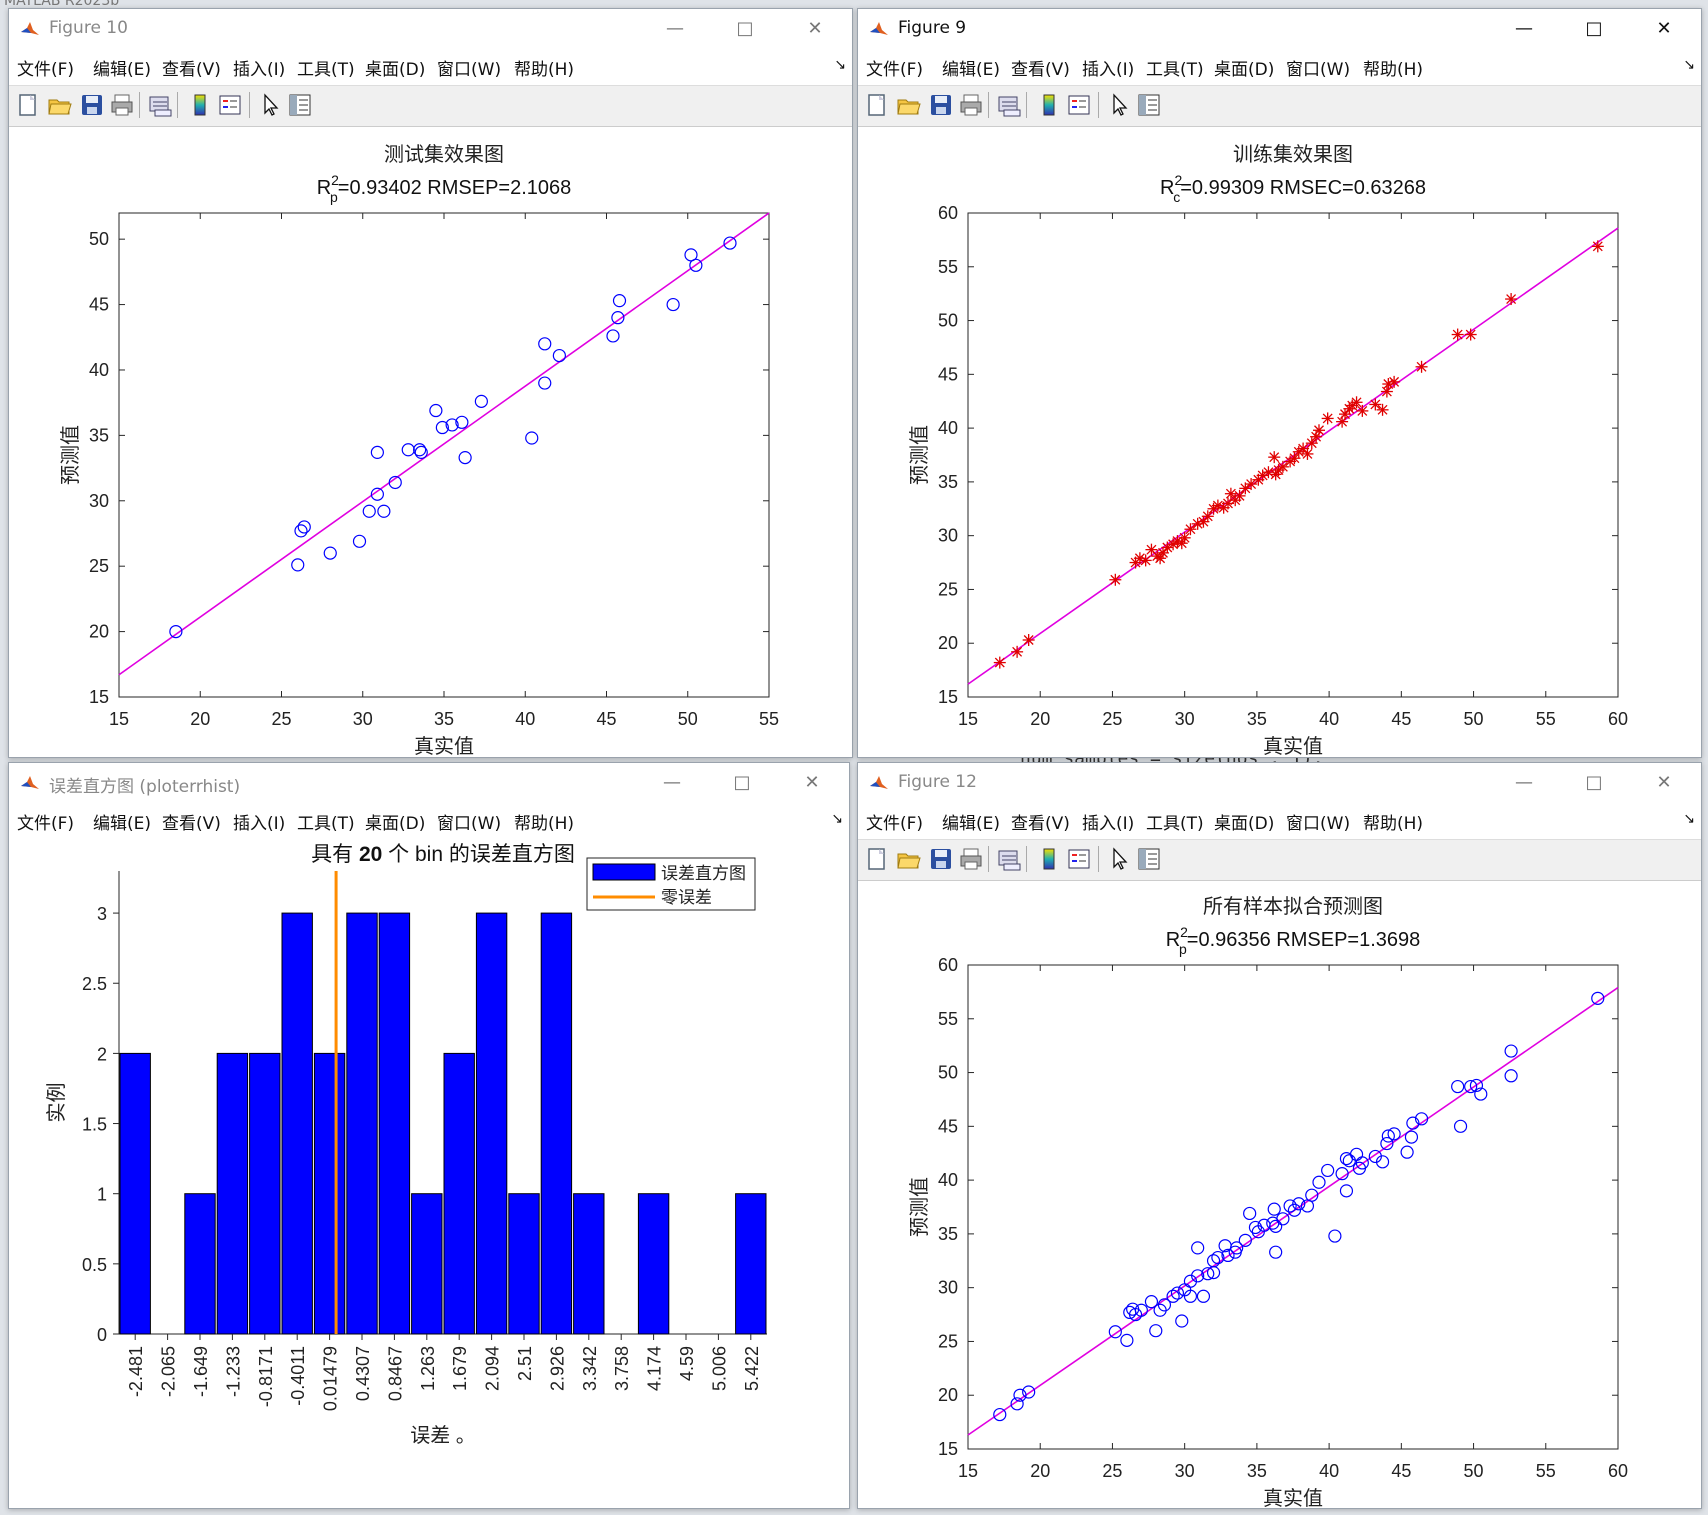  What do you see at coordinates (94, 1265) in the screenshot?
I see `y-tick-label: 0.5` at bounding box center [94, 1265].